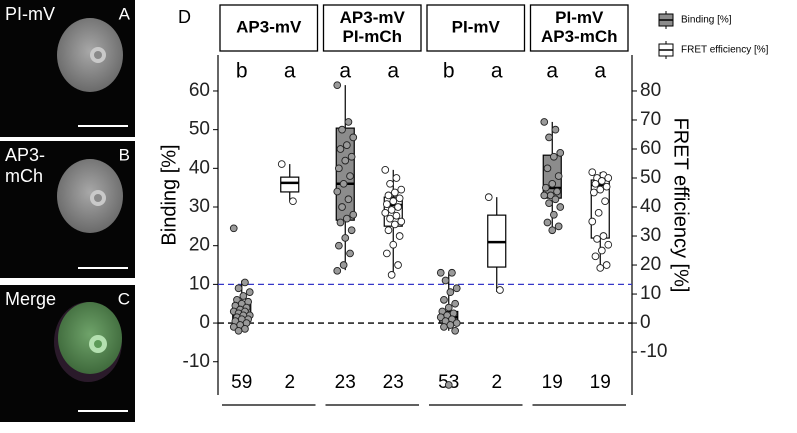  Describe the element at coordinates (199, 90) in the screenshot. I see `y-tick-label: 60` at that location.